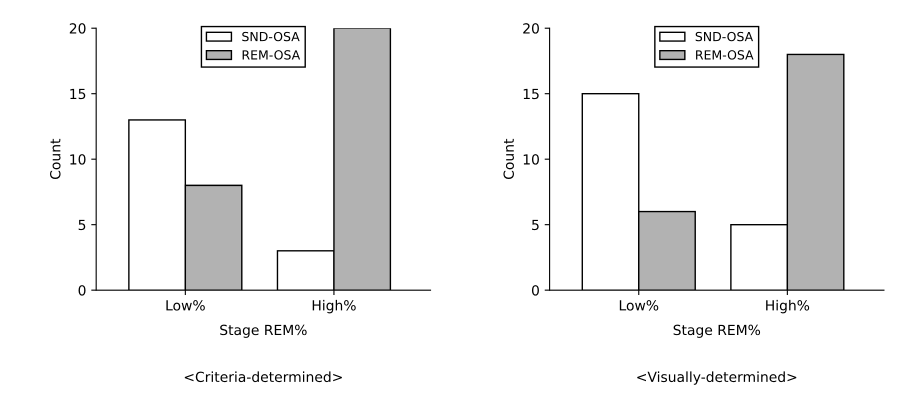  Describe the element at coordinates (263, 376) in the screenshot. I see `text: <Criteria-determined>` at that location.